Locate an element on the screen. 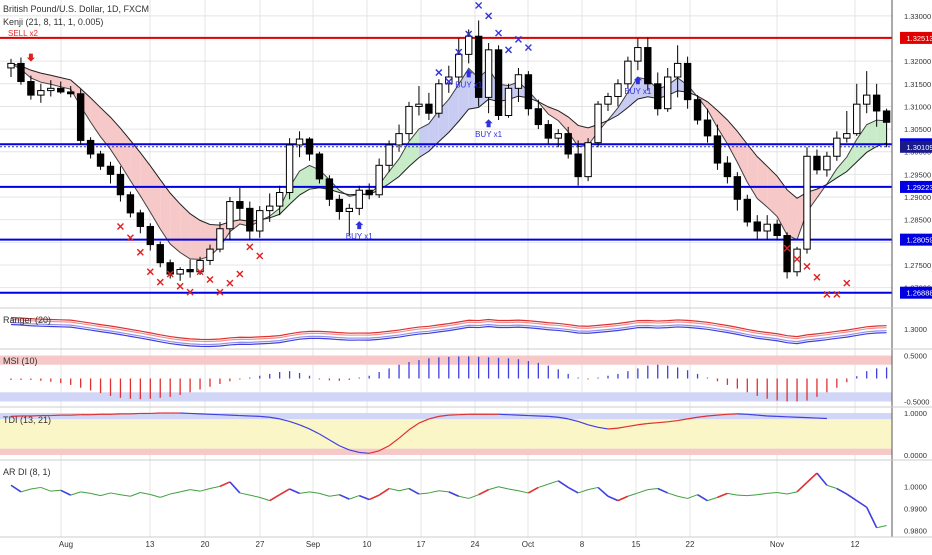 This screenshot has height=555, width=932. sell-signal-label: SELL x2 is located at coordinates (23, 33).